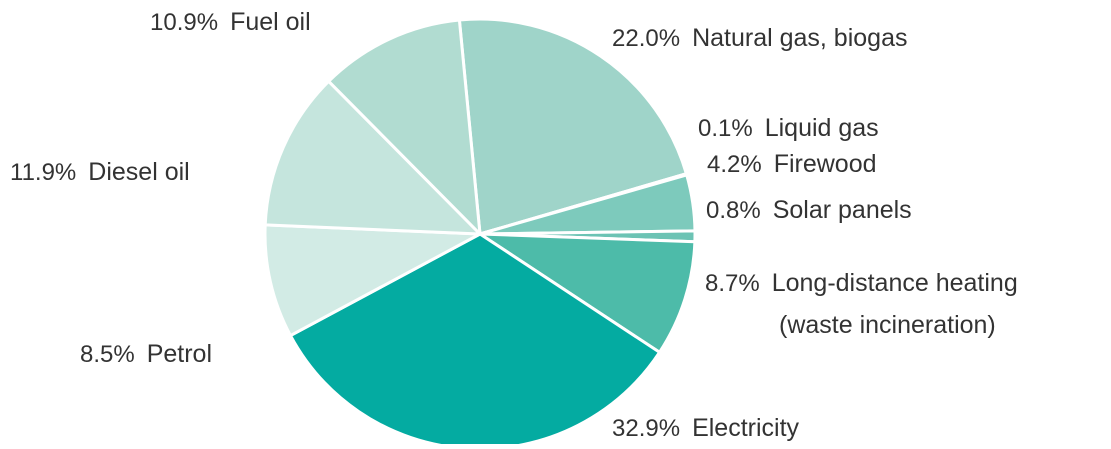 This screenshot has height=449, width=1111. Describe the element at coordinates (138, 172) in the screenshot. I see `slice-category-label: Diesel oil` at that location.